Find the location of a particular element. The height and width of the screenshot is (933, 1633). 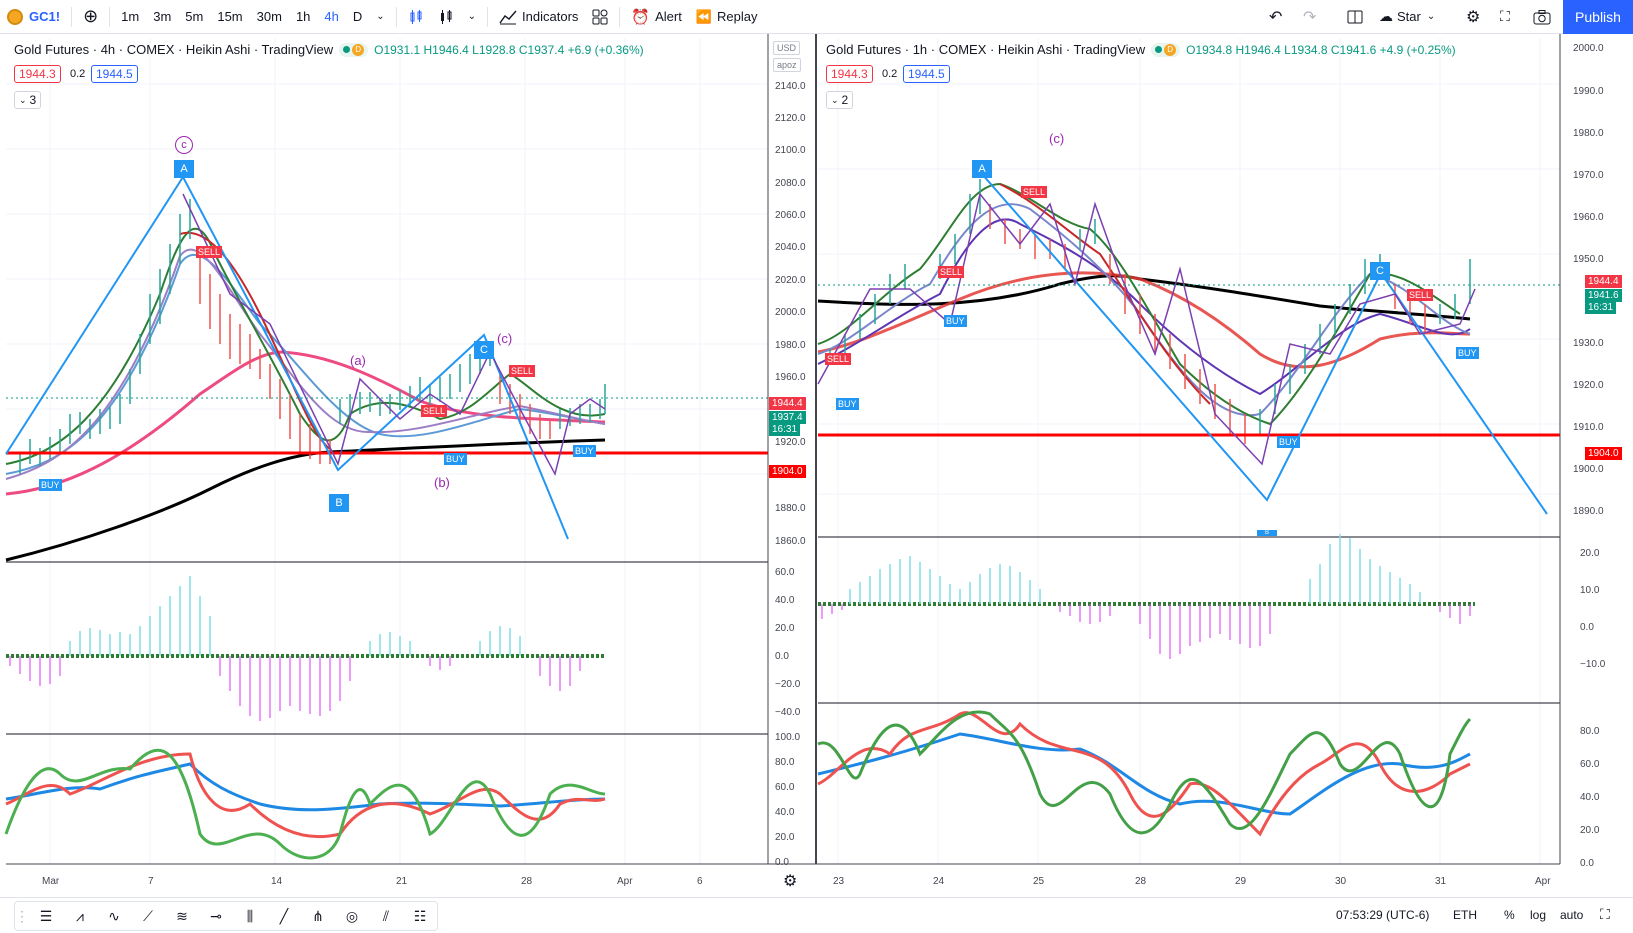

chart-type-bars-icon is located at coordinates (446, 17).